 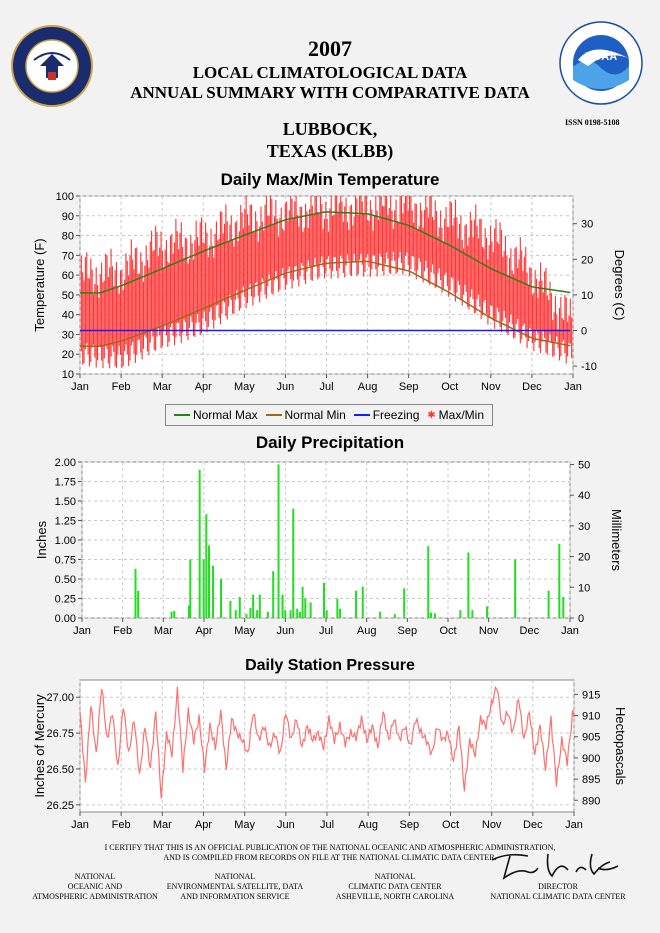 I want to click on normal-max-line, so click(x=325, y=252).